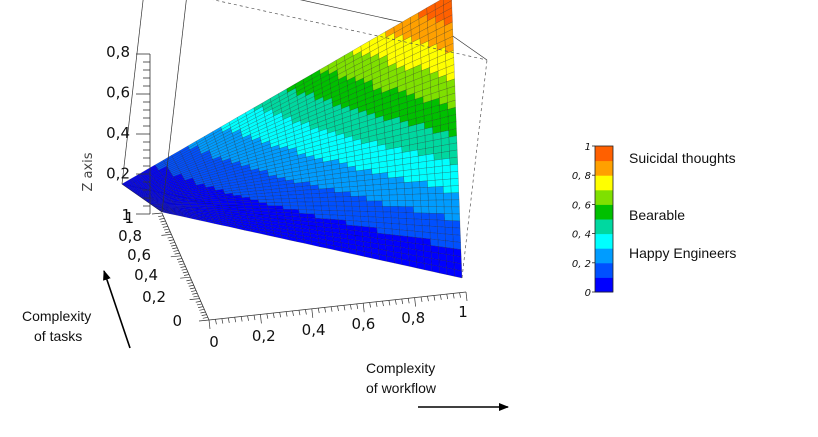  What do you see at coordinates (118, 52) in the screenshot?
I see `z-tick-label: 0,8` at bounding box center [118, 52].